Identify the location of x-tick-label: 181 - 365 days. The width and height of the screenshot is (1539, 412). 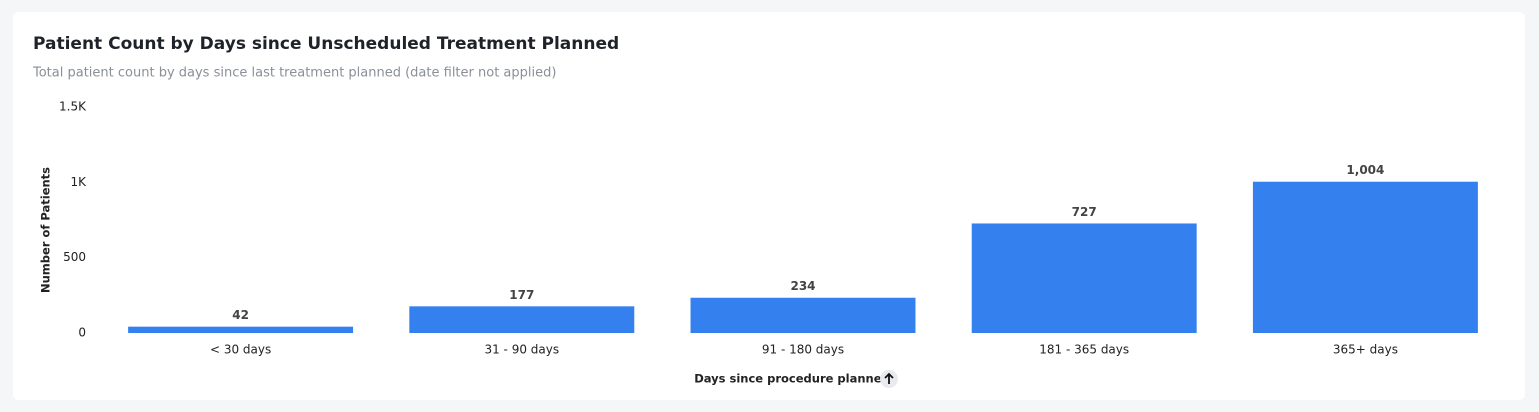
(1084, 350).